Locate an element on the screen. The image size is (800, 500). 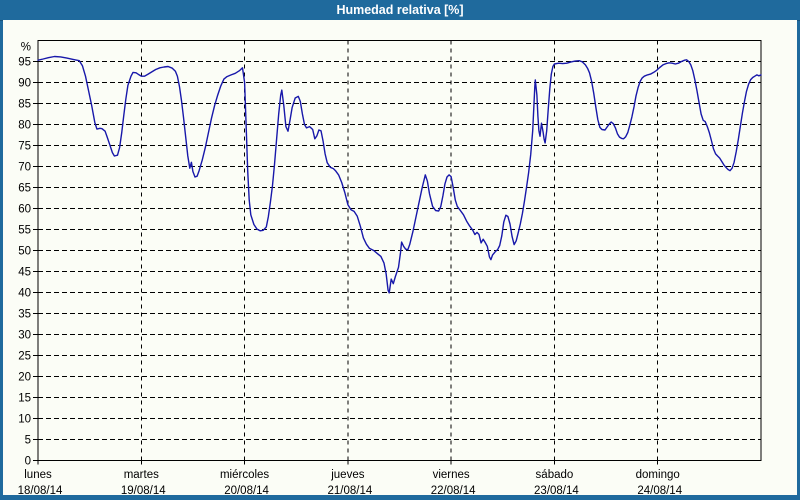
x-date-label: 19/08/14 is located at coordinates (143, 490).